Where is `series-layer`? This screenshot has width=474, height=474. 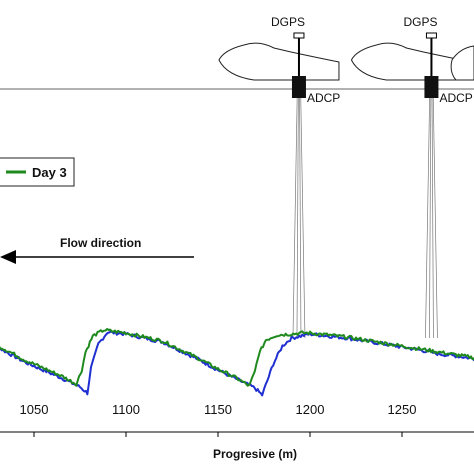 series-layer is located at coordinates (237, 362).